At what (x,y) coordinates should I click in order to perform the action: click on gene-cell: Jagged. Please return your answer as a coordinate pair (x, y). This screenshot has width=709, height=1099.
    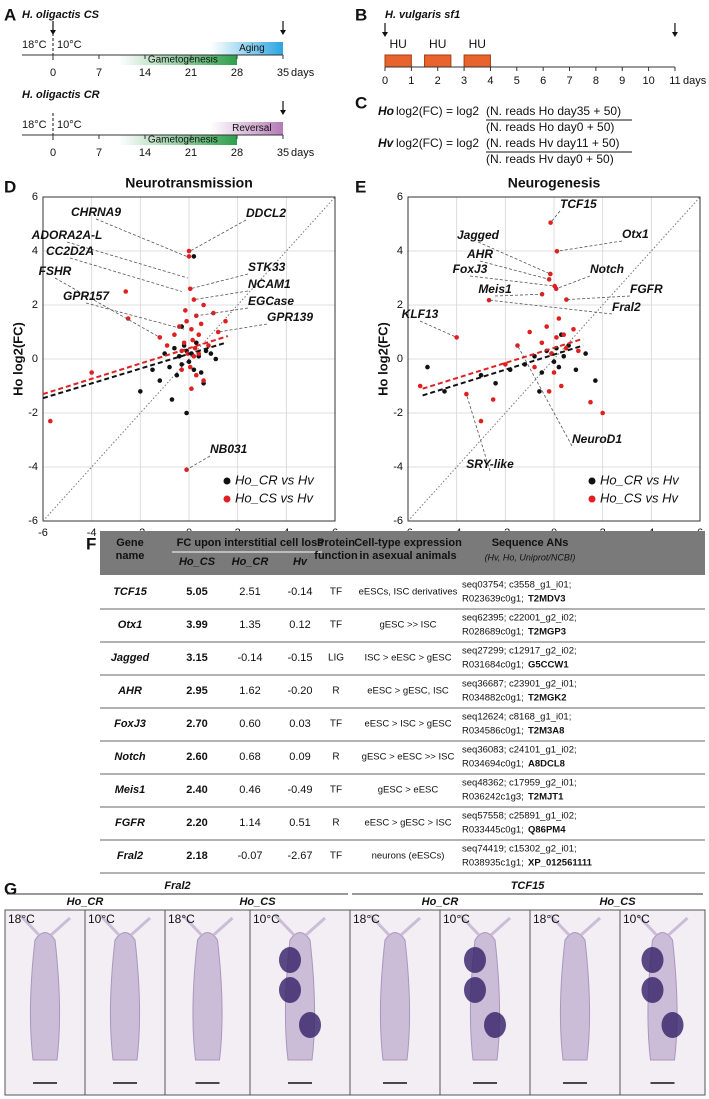
    Looking at the image, I should click on (130, 658).